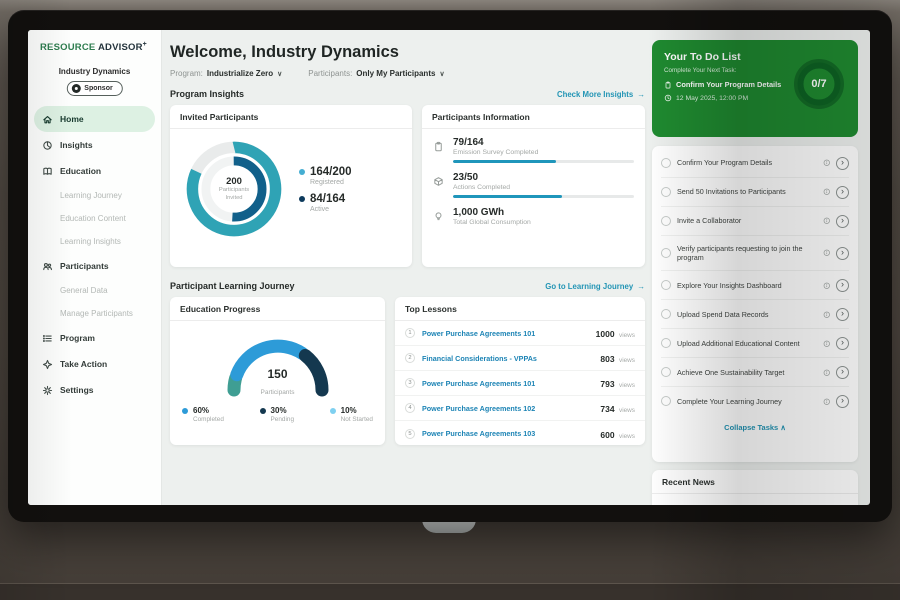  What do you see at coordinates (755, 98) in the screenshot?
I see `todo-due: 12 May 2025, 12:00 PM` at bounding box center [755, 98].